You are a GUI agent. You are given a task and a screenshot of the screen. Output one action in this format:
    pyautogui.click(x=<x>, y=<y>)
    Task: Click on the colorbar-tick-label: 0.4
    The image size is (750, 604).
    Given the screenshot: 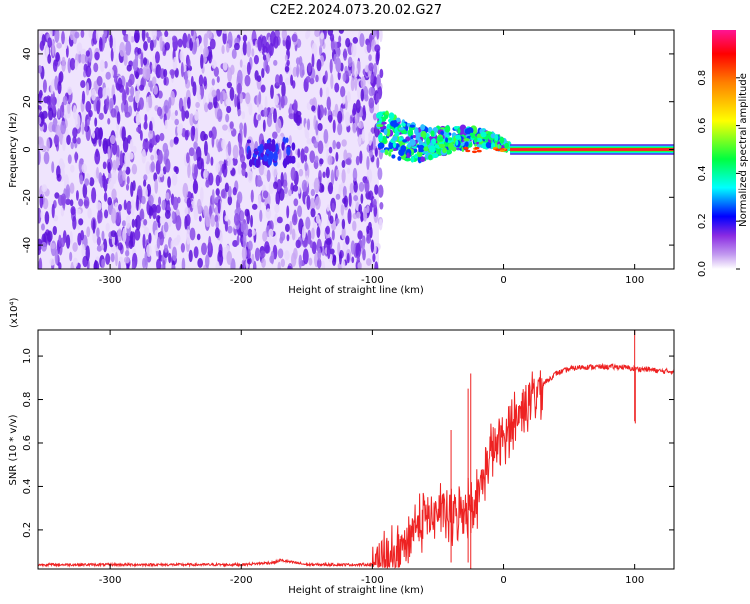 What is the action you would take?
    pyautogui.click(x=702, y=173)
    